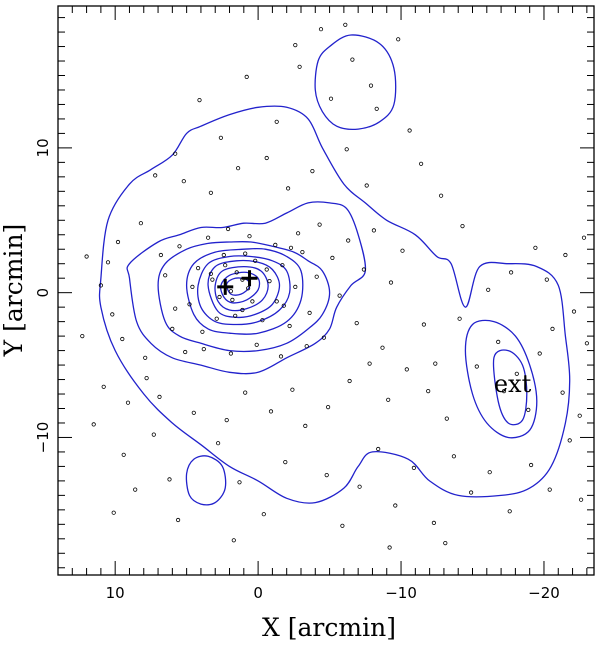 The width and height of the screenshot is (600, 645). I want to click on cross-marker-layer, so click(237, 282).